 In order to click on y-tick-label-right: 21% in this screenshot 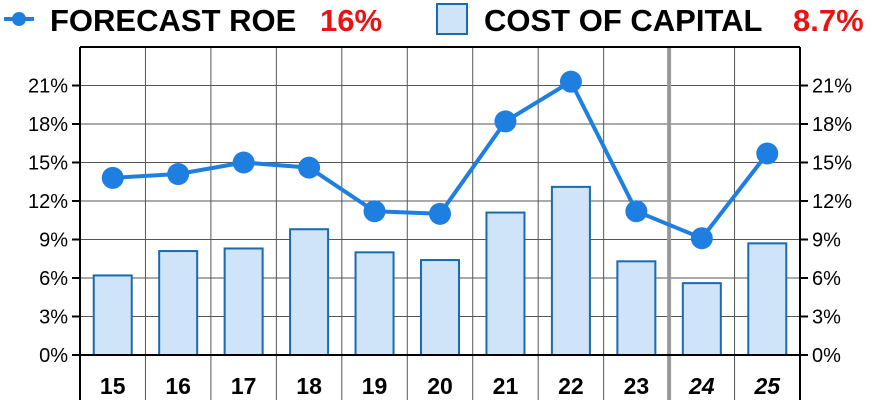, I will do `click(832, 87)`.